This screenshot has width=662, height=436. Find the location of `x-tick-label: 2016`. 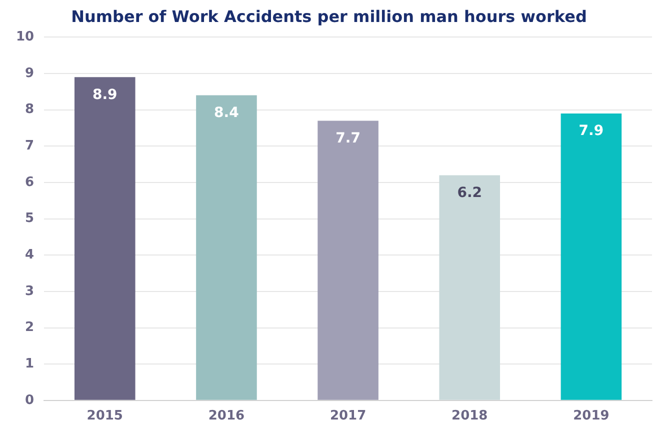

x-tick-label: 2016 is located at coordinates (226, 416).